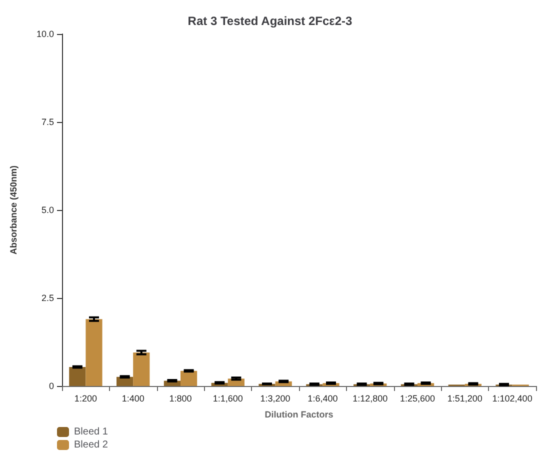  What do you see at coordinates (512, 399) in the screenshot?
I see `x-tick-label: 1:102,400` at bounding box center [512, 399].